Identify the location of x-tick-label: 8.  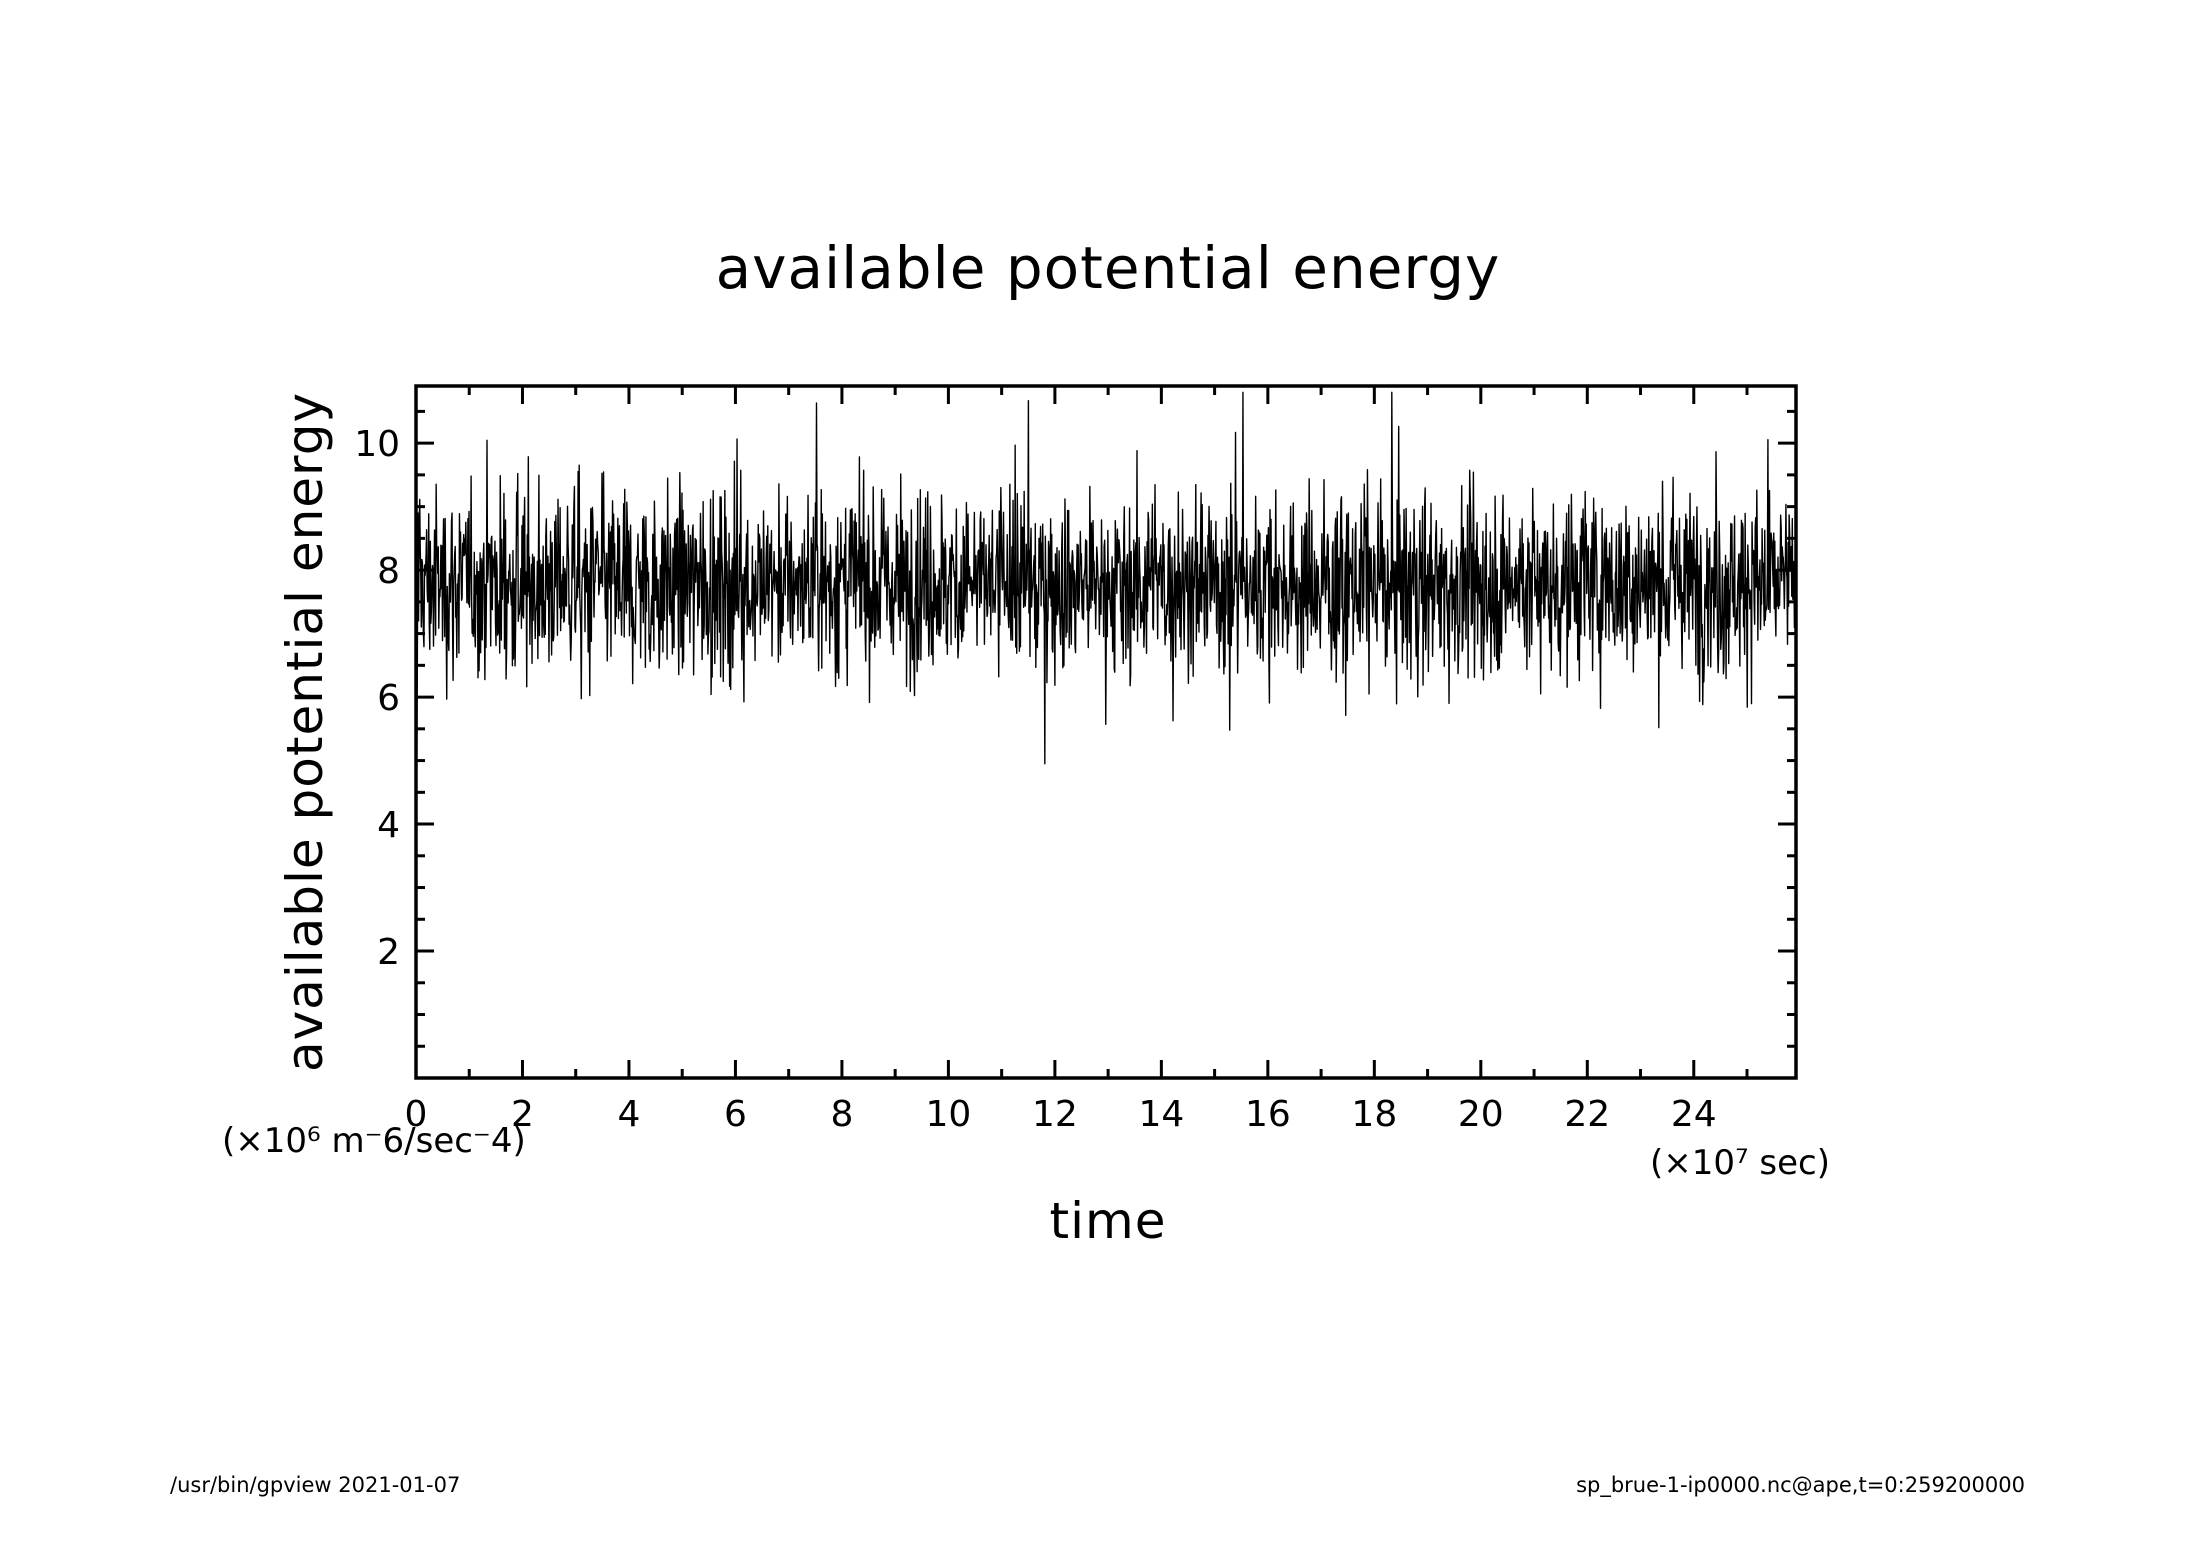
(841, 1114).